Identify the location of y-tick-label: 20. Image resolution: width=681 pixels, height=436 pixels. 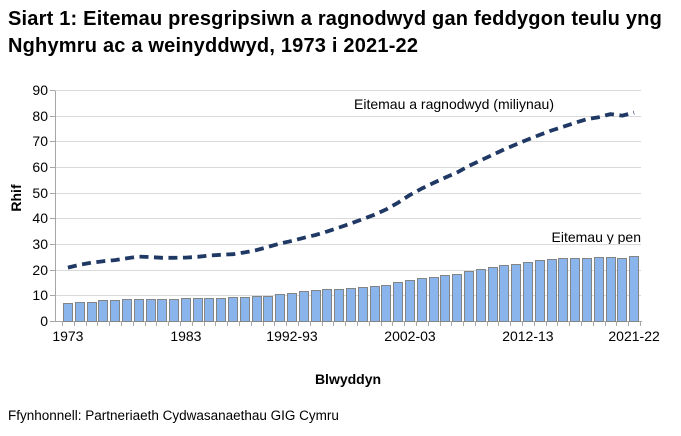
(40, 269).